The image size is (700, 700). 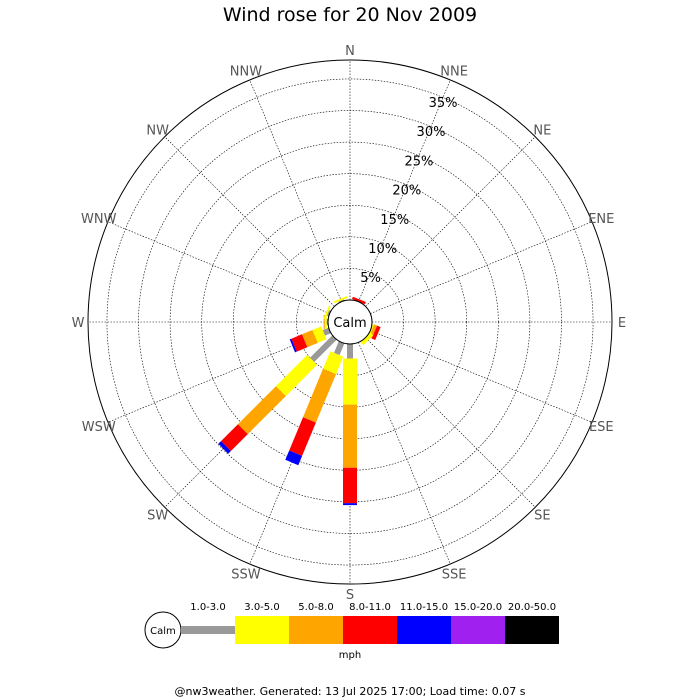 I want to click on direction-label-w: W, so click(x=78, y=323).